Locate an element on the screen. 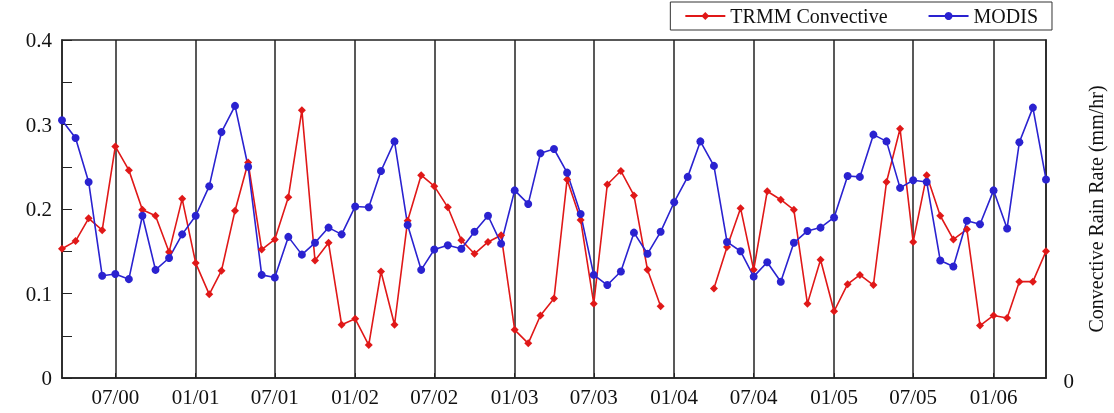 The image size is (1114, 413). x-tick-label: 07/00 is located at coordinates (115, 396).